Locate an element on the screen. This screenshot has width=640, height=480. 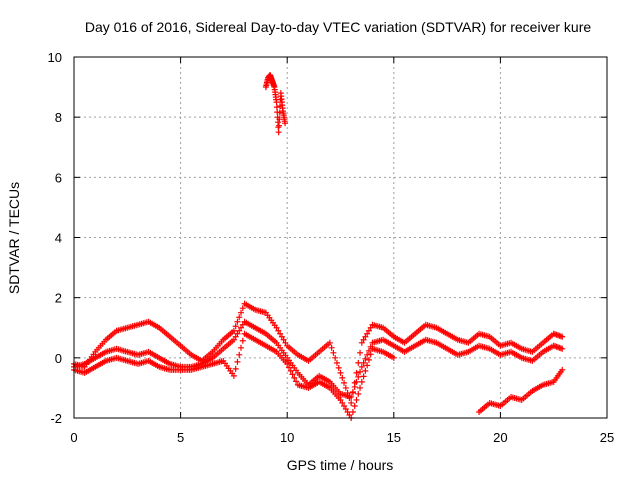
series-lower-track is located at coordinates (234, 375).